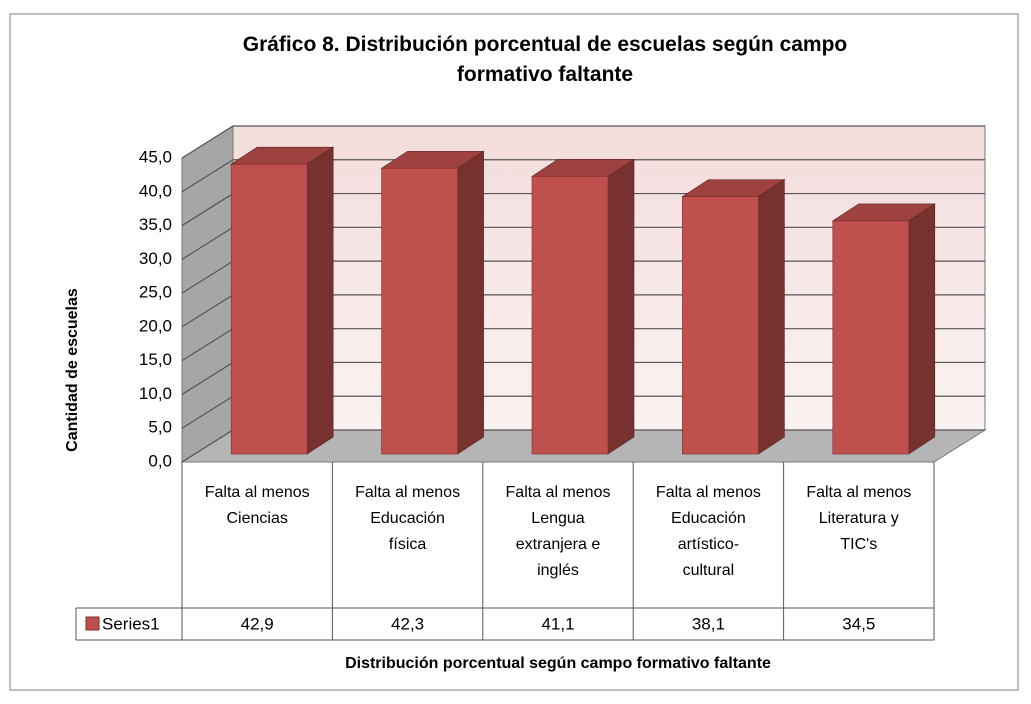 The image size is (1031, 704). I want to click on table-value: 38,1, so click(708, 623).